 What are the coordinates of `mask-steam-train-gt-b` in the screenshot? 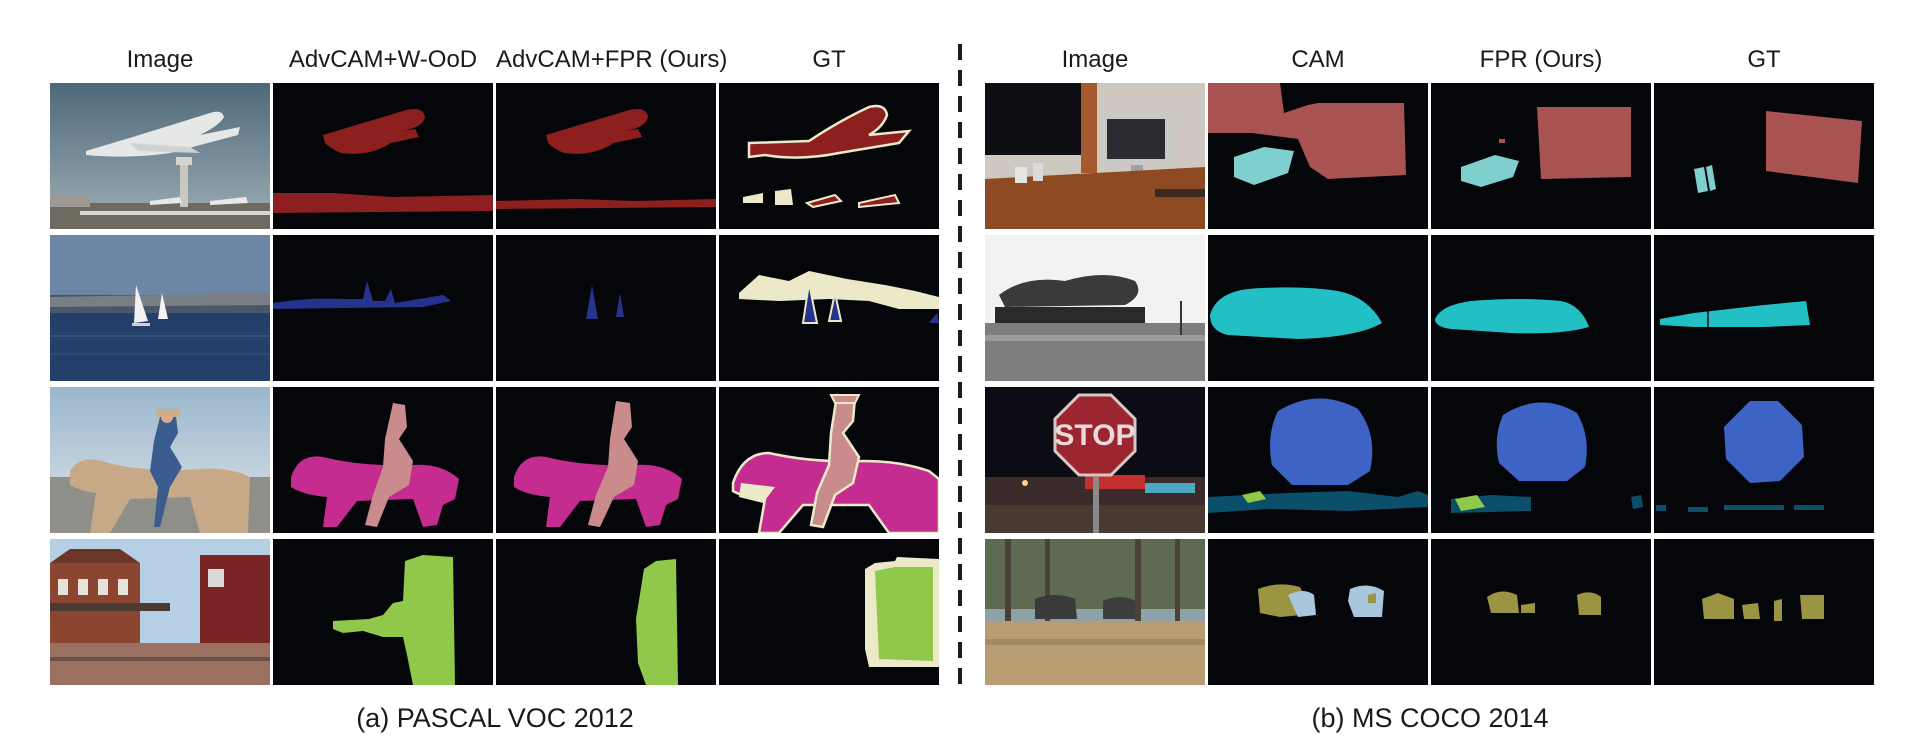 It's located at (1764, 308).